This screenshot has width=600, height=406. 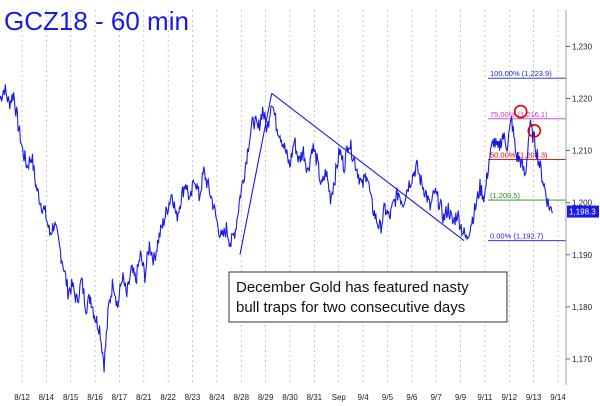 I want to click on annotation-text: December Gold has featured nasty, so click(x=352, y=287).